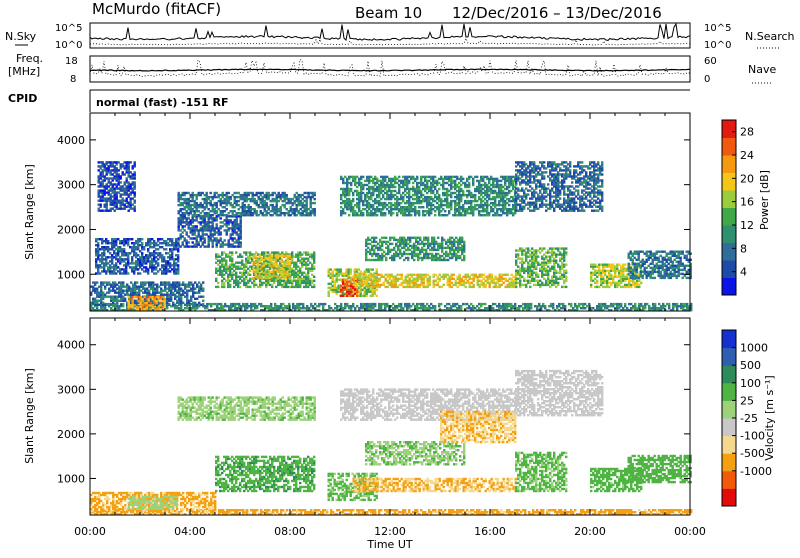  I want to click on nave-tick-bottom: 0, so click(707, 79).